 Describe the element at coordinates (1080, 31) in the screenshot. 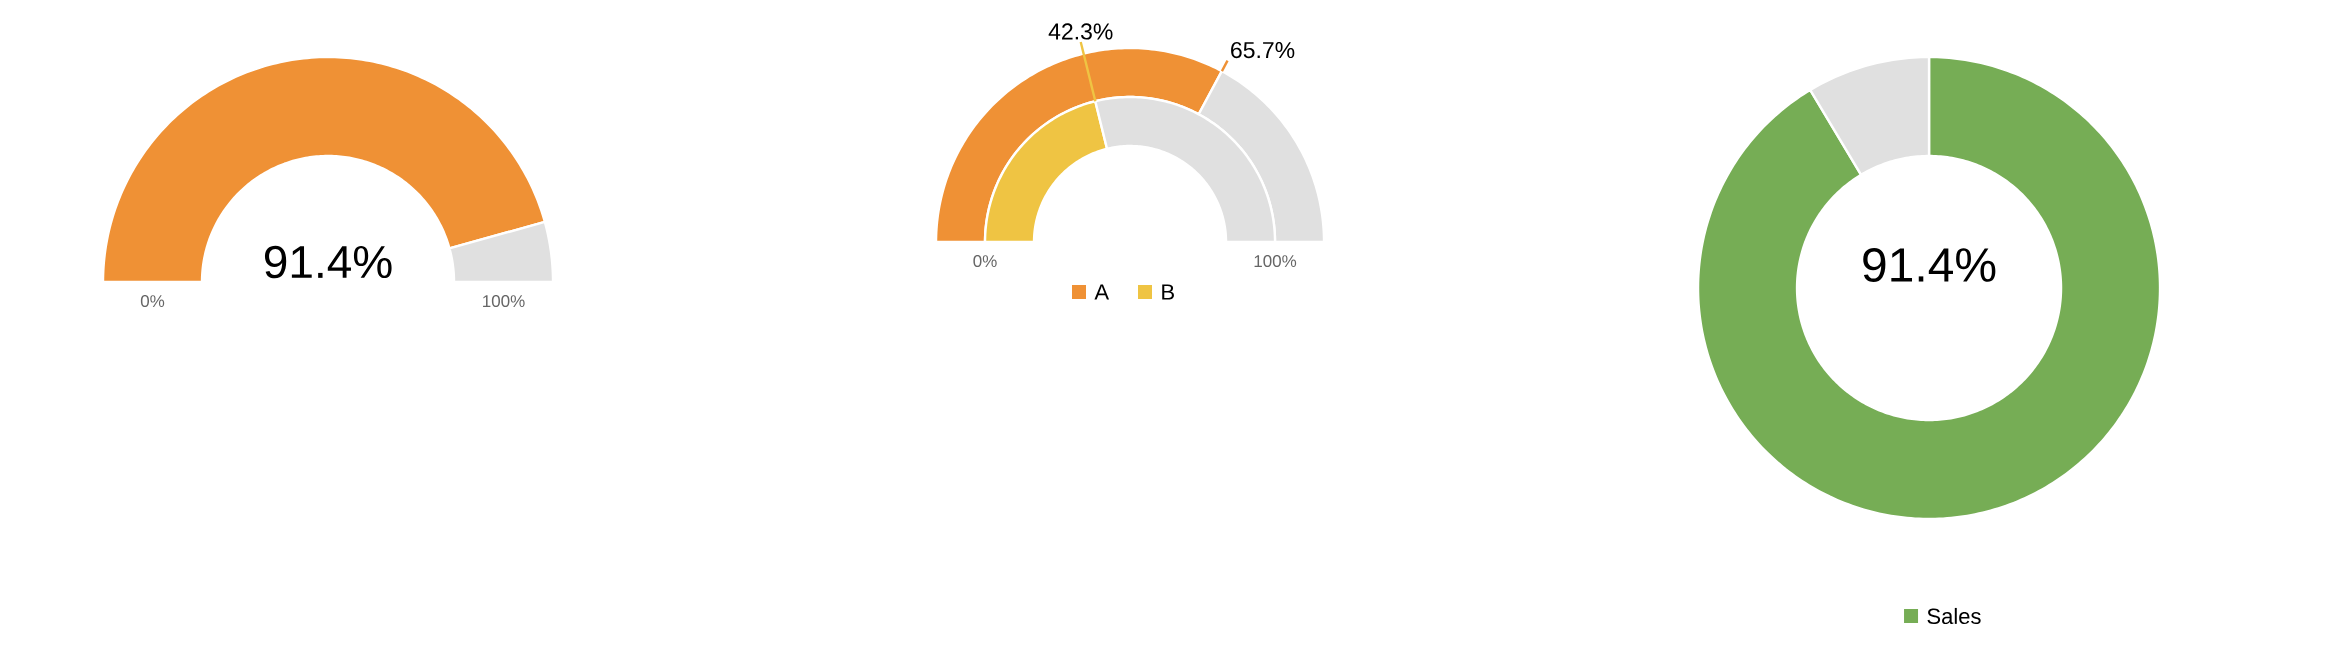

I see `data-label: 42.3%` at that location.